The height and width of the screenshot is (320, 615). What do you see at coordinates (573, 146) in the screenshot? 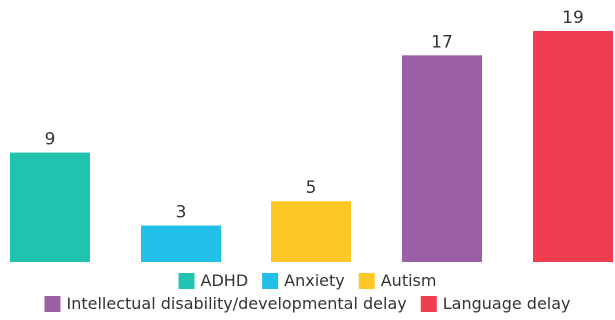
I see `bar-language-delay` at bounding box center [573, 146].